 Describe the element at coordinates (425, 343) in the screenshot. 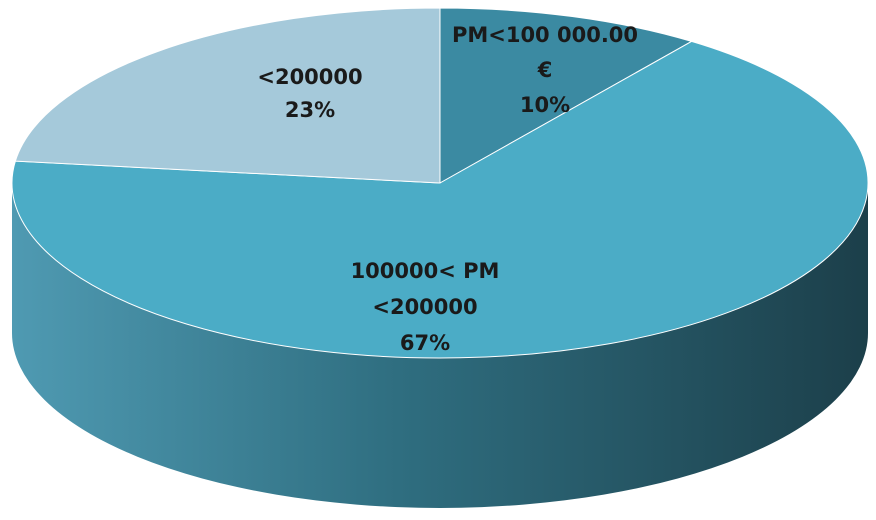

I see `slice-label-2-line-3: 67%` at that location.